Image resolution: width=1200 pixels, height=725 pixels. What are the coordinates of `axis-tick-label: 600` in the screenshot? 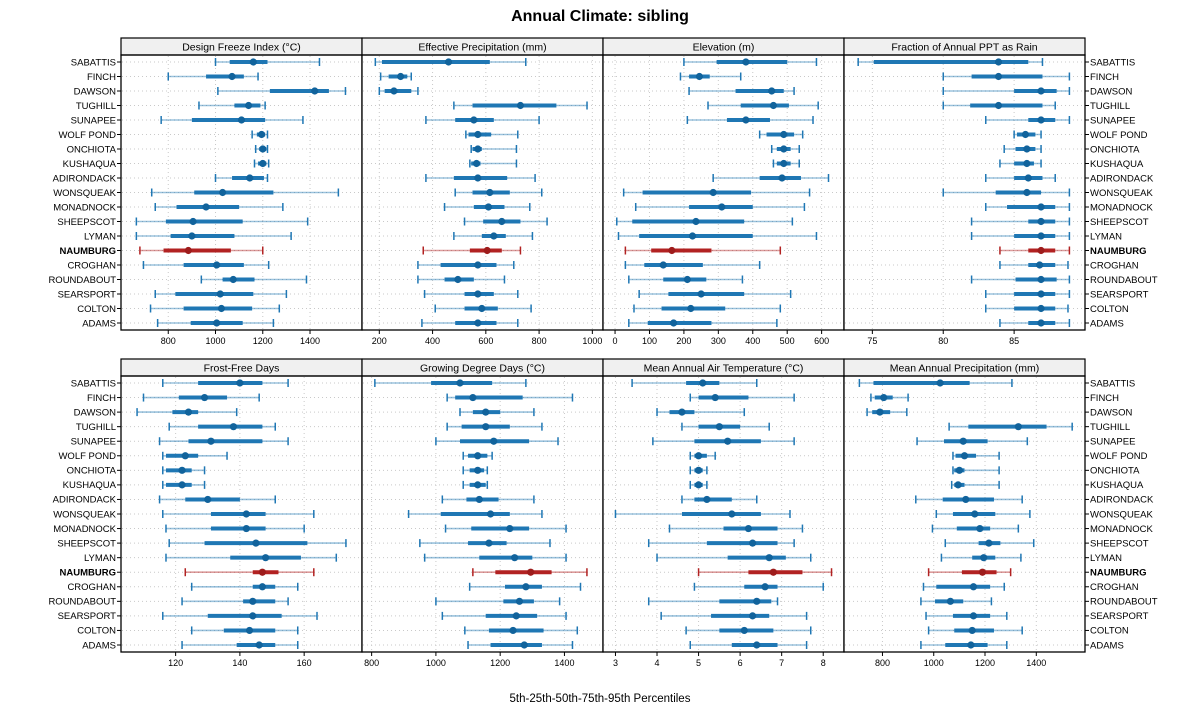 It's located at (821, 341).